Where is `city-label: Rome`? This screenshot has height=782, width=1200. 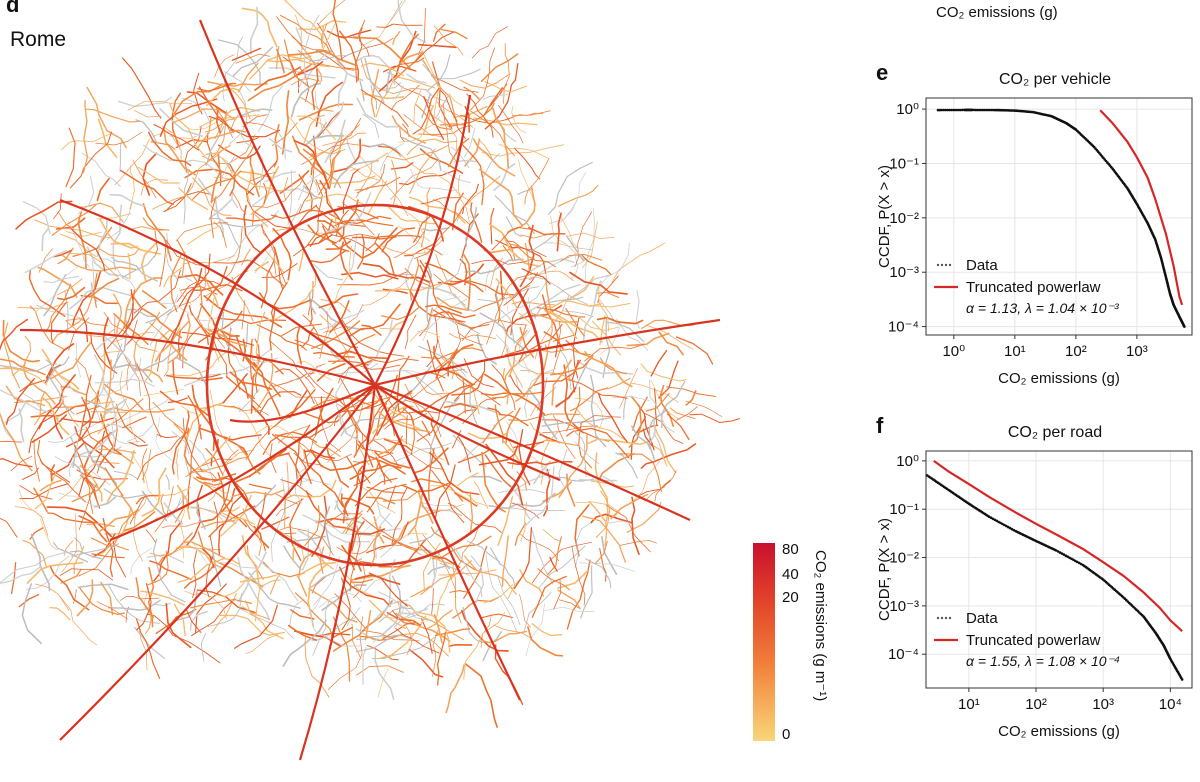 city-label: Rome is located at coordinates (38, 39).